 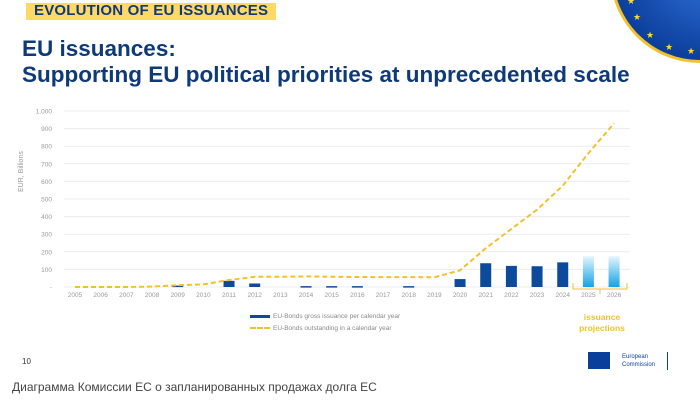 I want to click on y-tick-label: 400, so click(x=46, y=217).